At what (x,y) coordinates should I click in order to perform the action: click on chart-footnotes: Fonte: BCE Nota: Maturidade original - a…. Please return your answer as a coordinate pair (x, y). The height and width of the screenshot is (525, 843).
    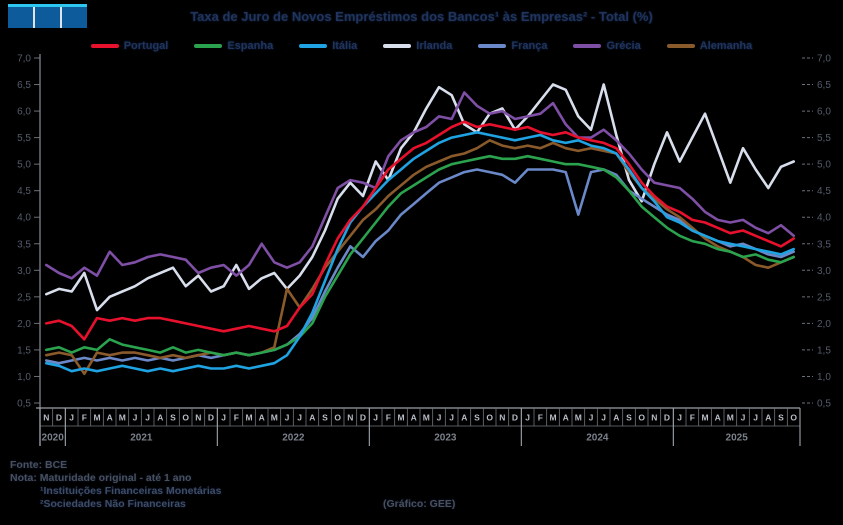
    Looking at the image, I should click on (115, 485).